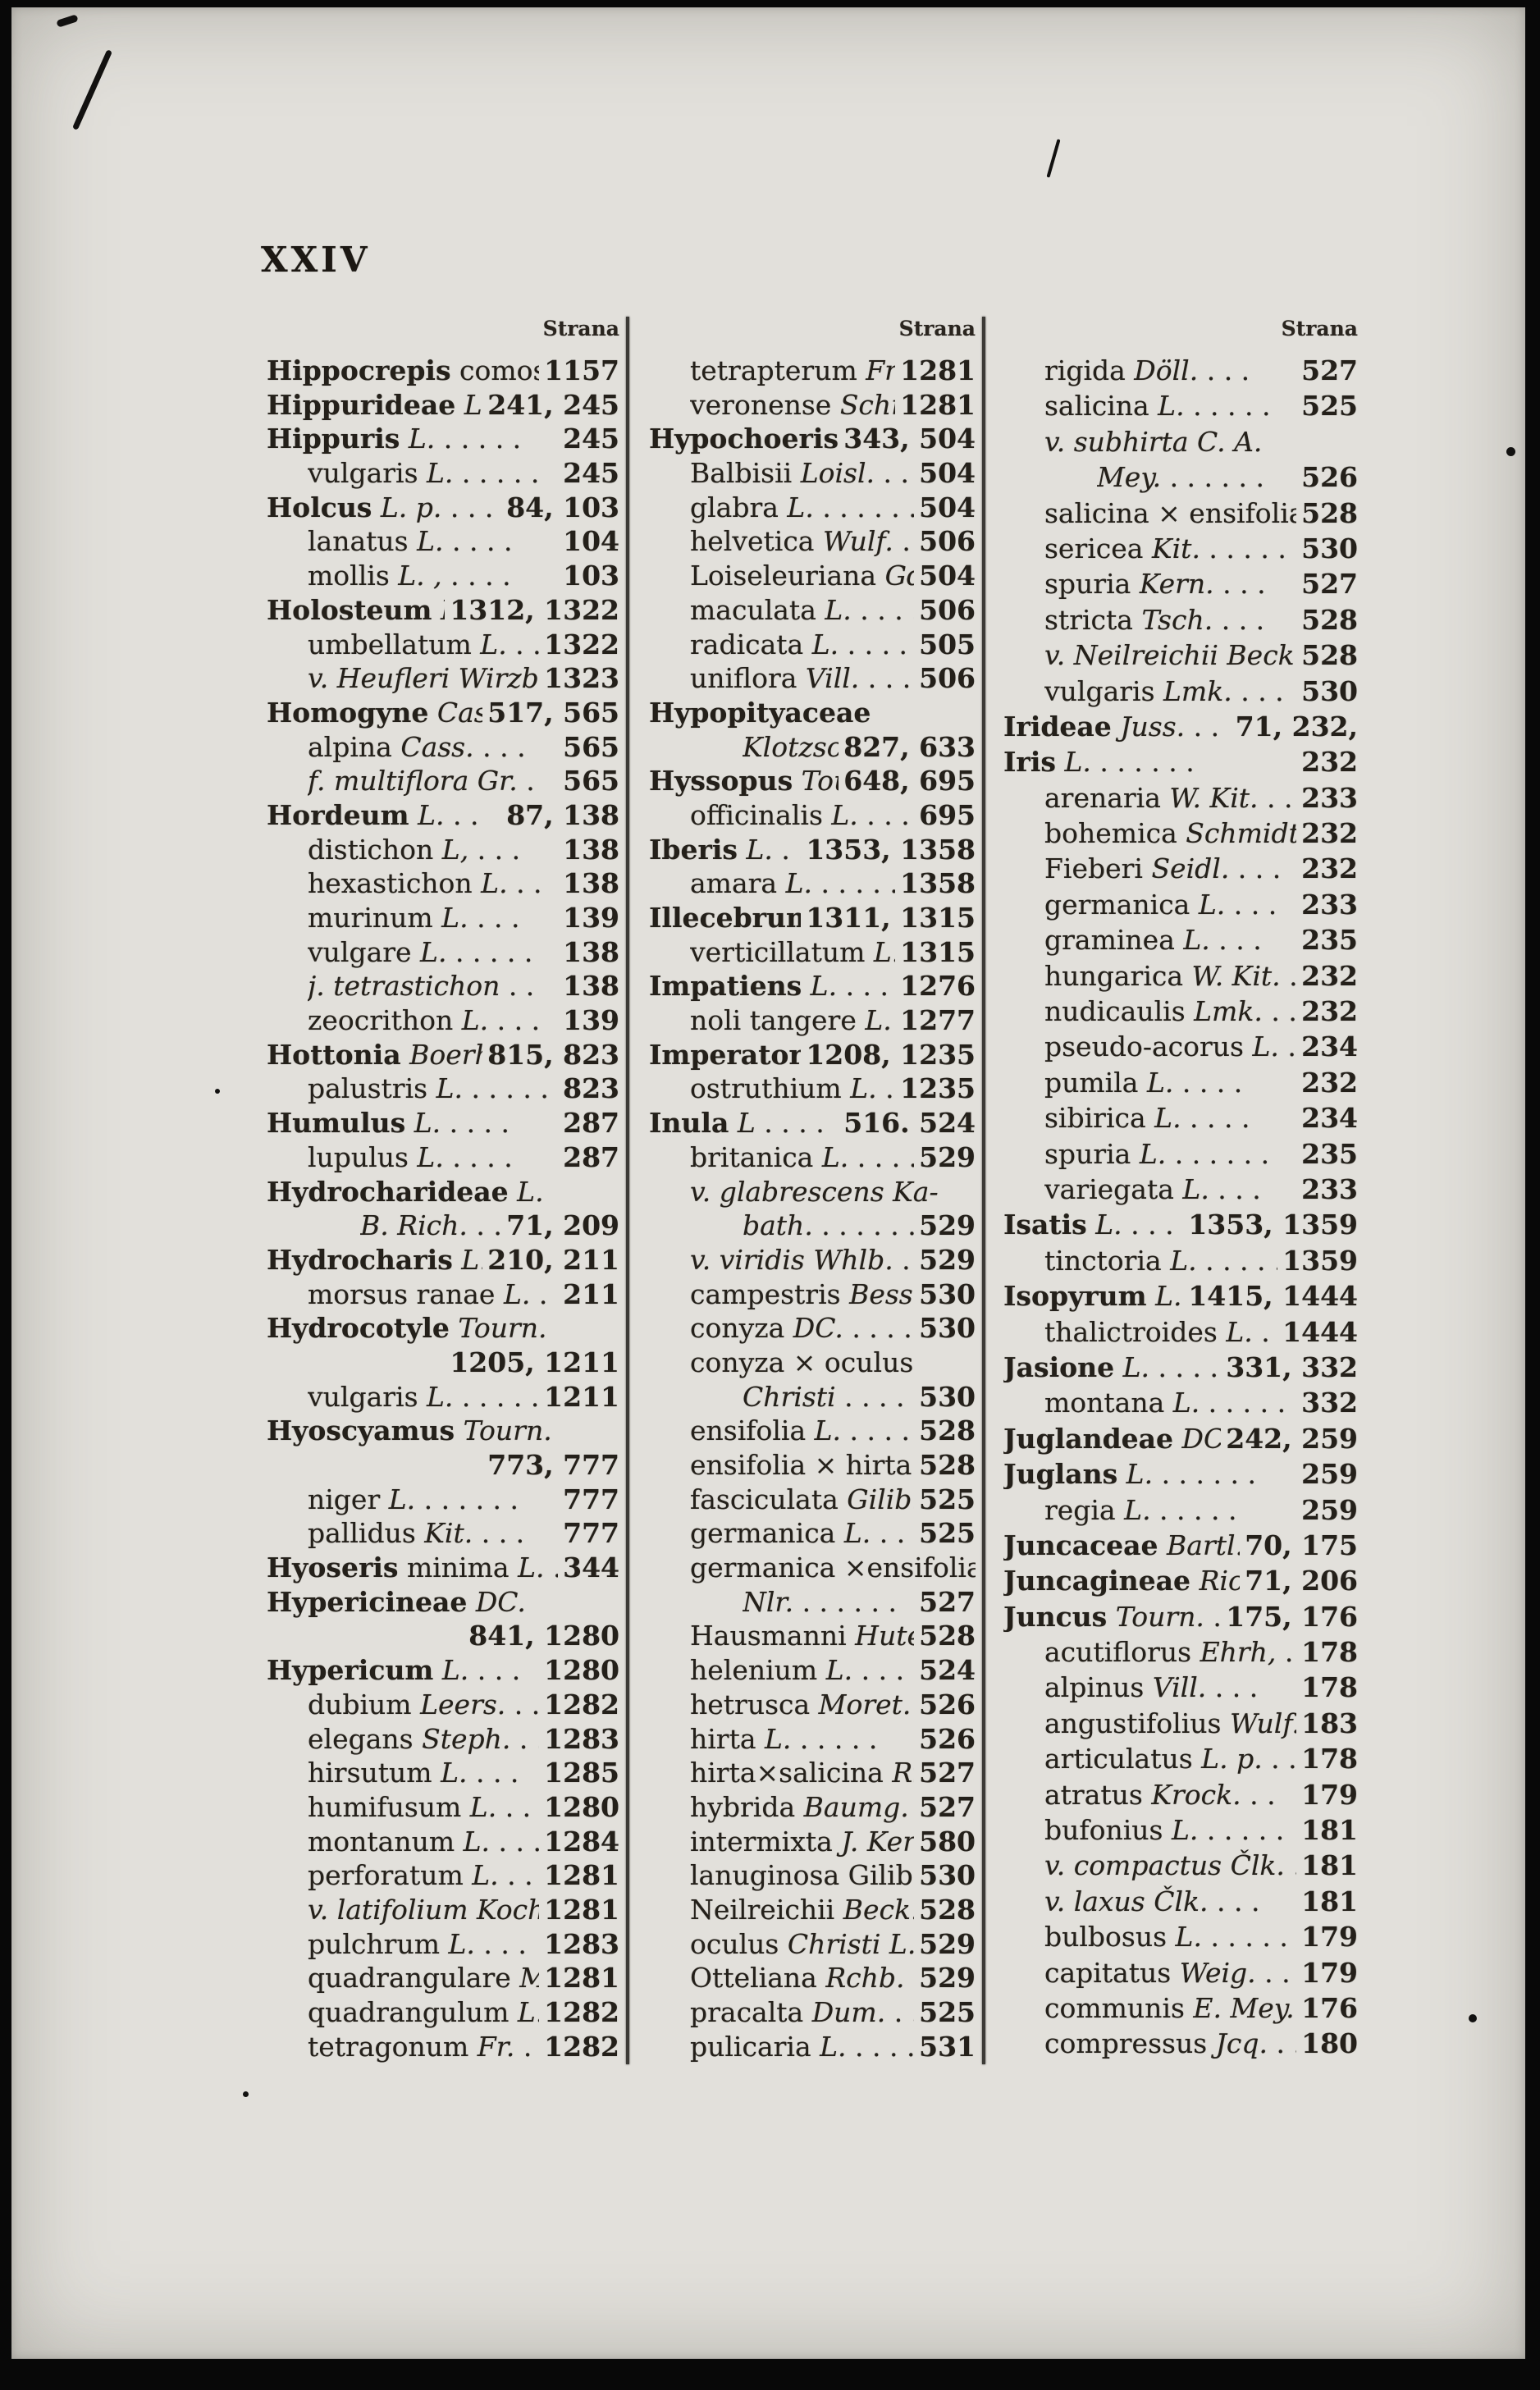 Image resolution: width=1540 pixels, height=2390 pixels. Describe the element at coordinates (1180, 372) in the screenshot. I see `index-entry: rigida Döll. . . . 527` at that location.